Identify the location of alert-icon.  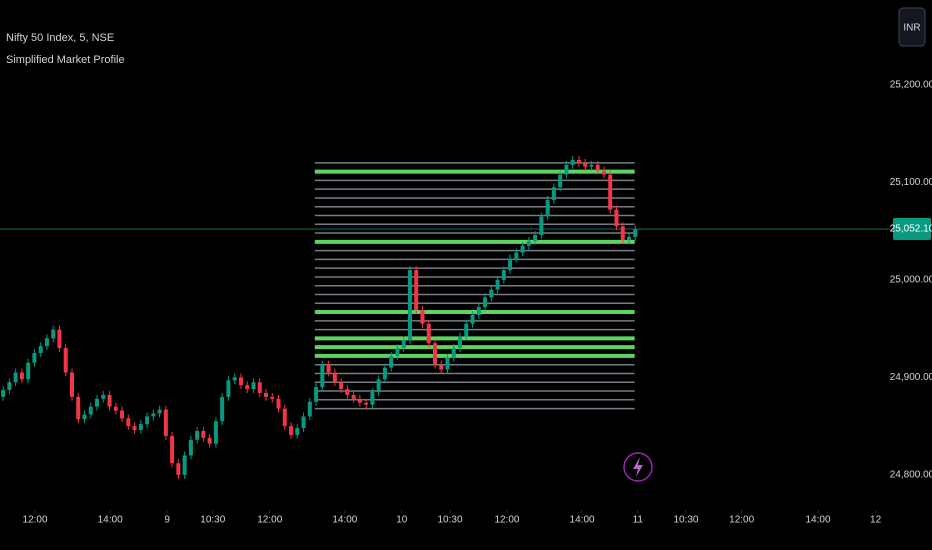
(638, 467).